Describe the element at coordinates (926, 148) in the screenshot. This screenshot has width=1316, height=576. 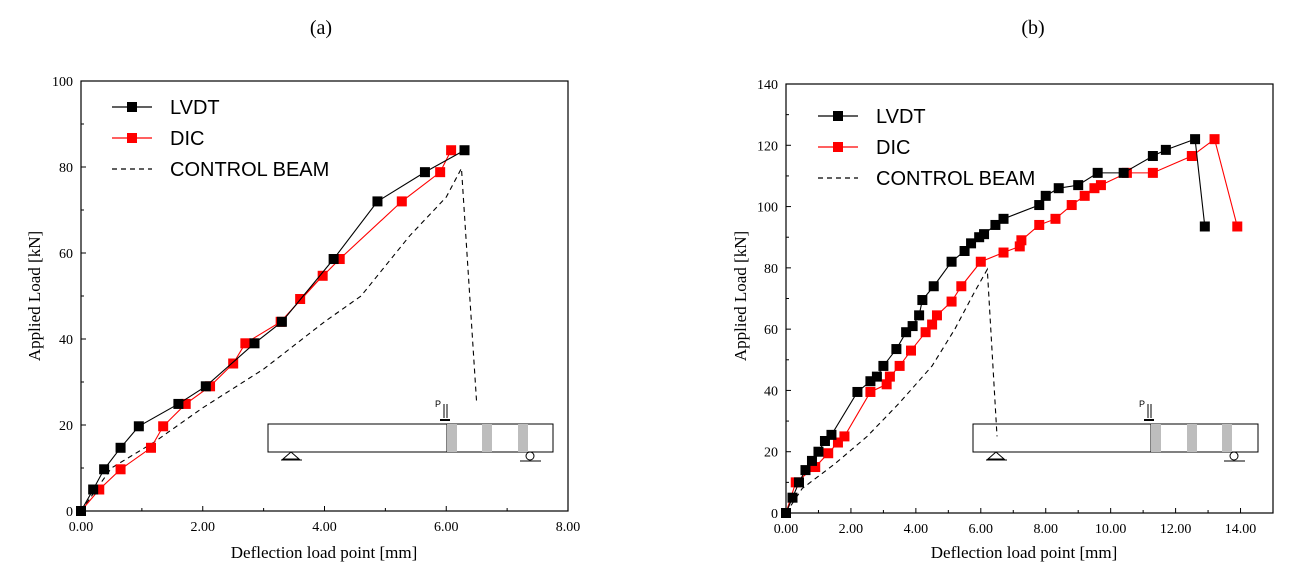
I see `legend-b: LVDT DIC CONTROL BEAM` at that location.